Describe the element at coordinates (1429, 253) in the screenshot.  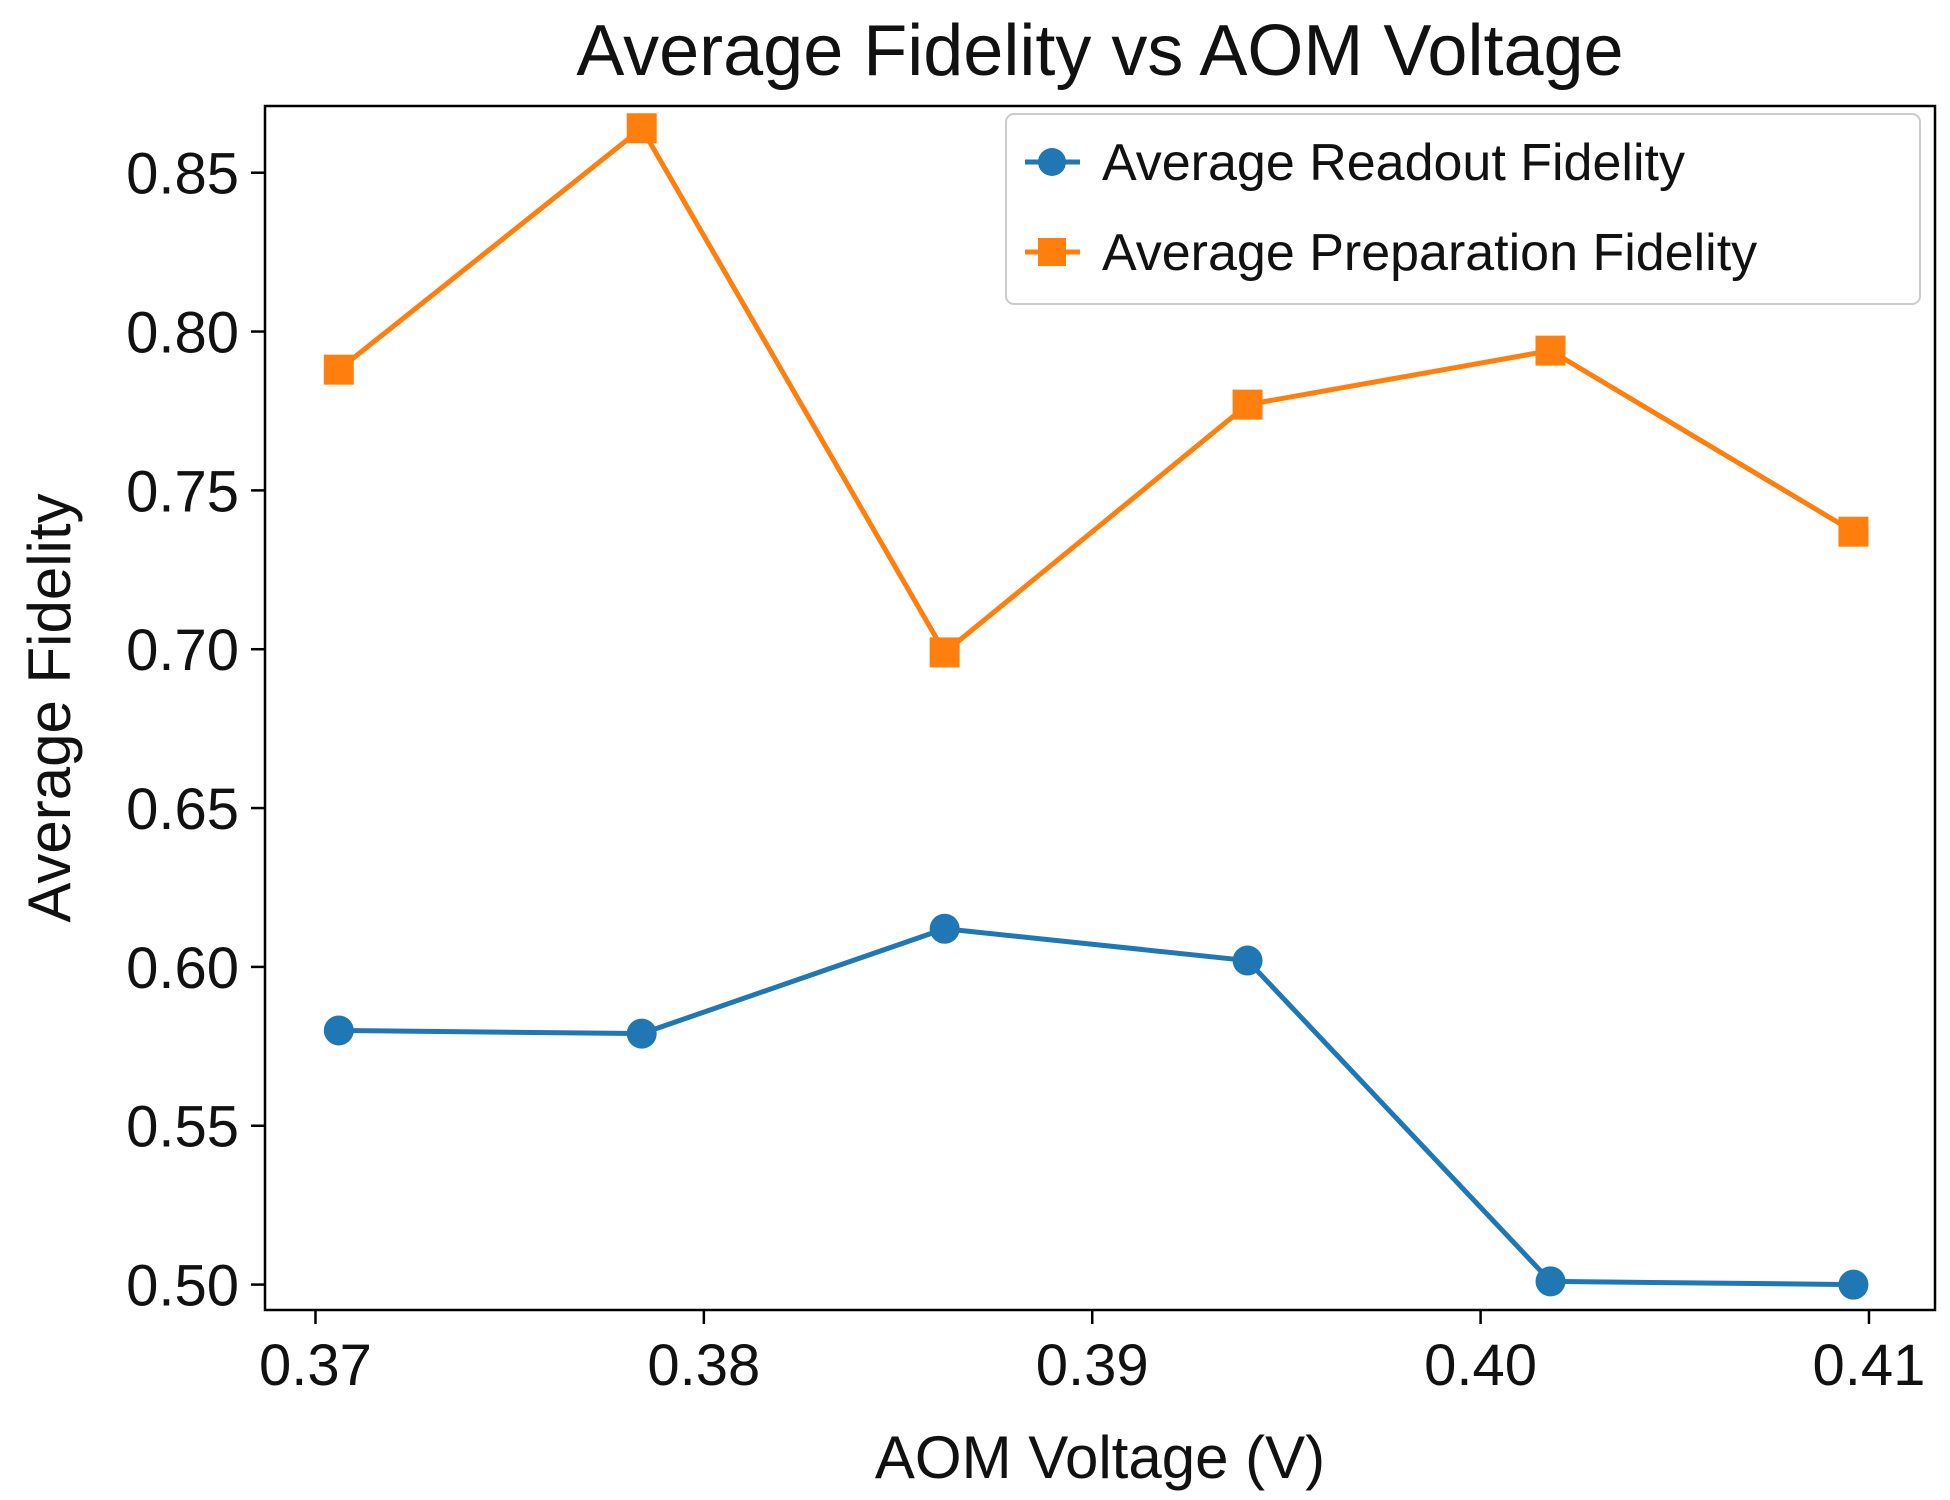
I see `legend-preparation-label: Average Preparation Fidelity` at that location.